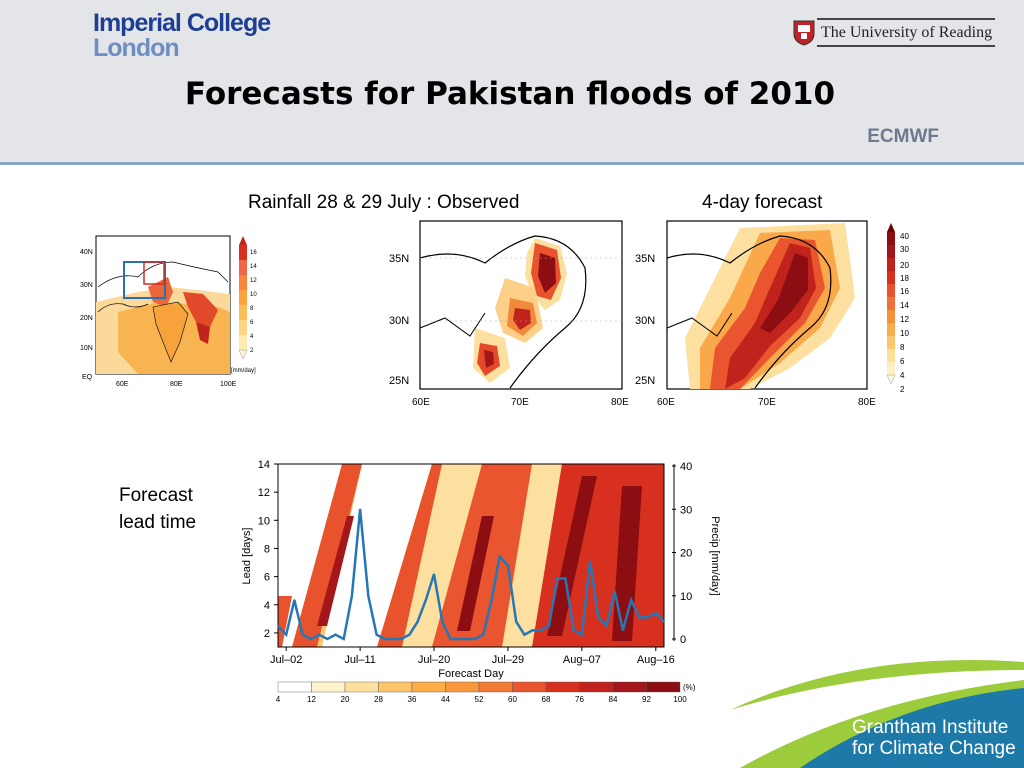 This screenshot has height=768, width=1024. I want to click on y2-tick-label: 40, so click(686, 467).